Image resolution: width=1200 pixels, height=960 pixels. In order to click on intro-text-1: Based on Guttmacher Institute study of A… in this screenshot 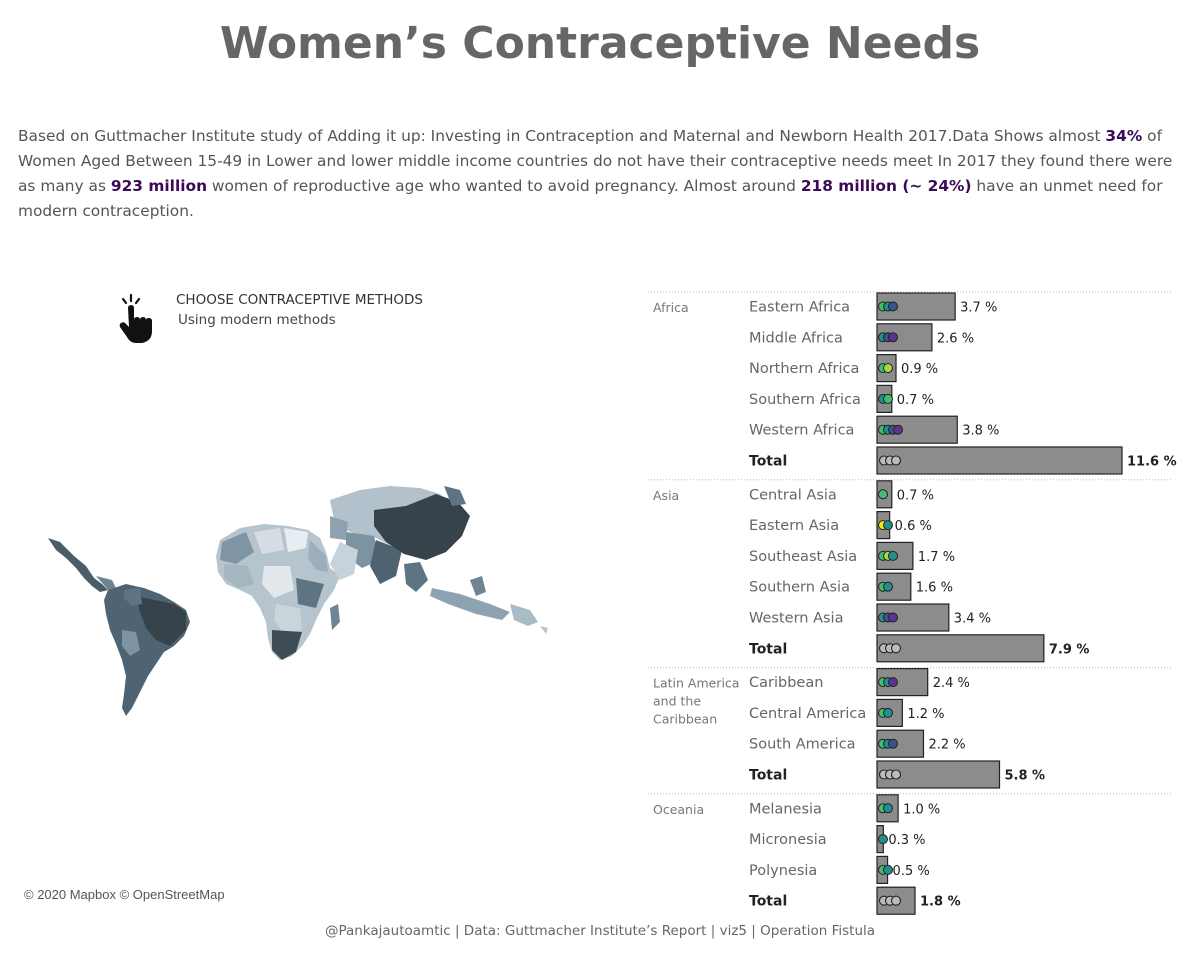, I will do `click(562, 136)`.